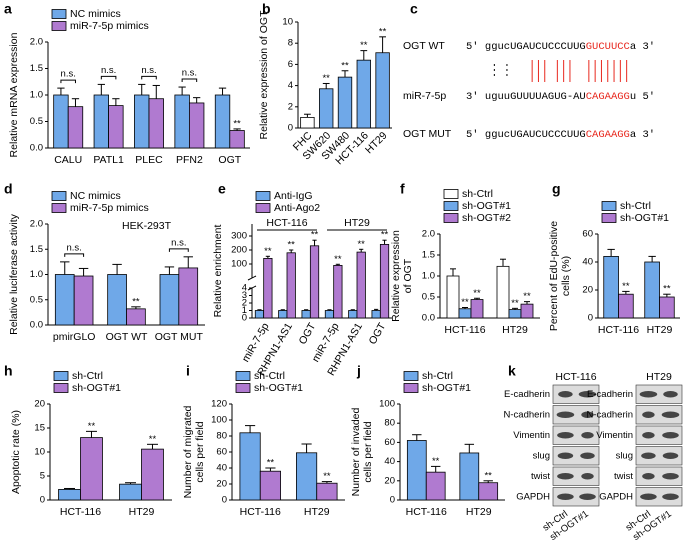 This screenshot has width=685, height=540. I want to click on protein-label: twist, so click(540, 476).